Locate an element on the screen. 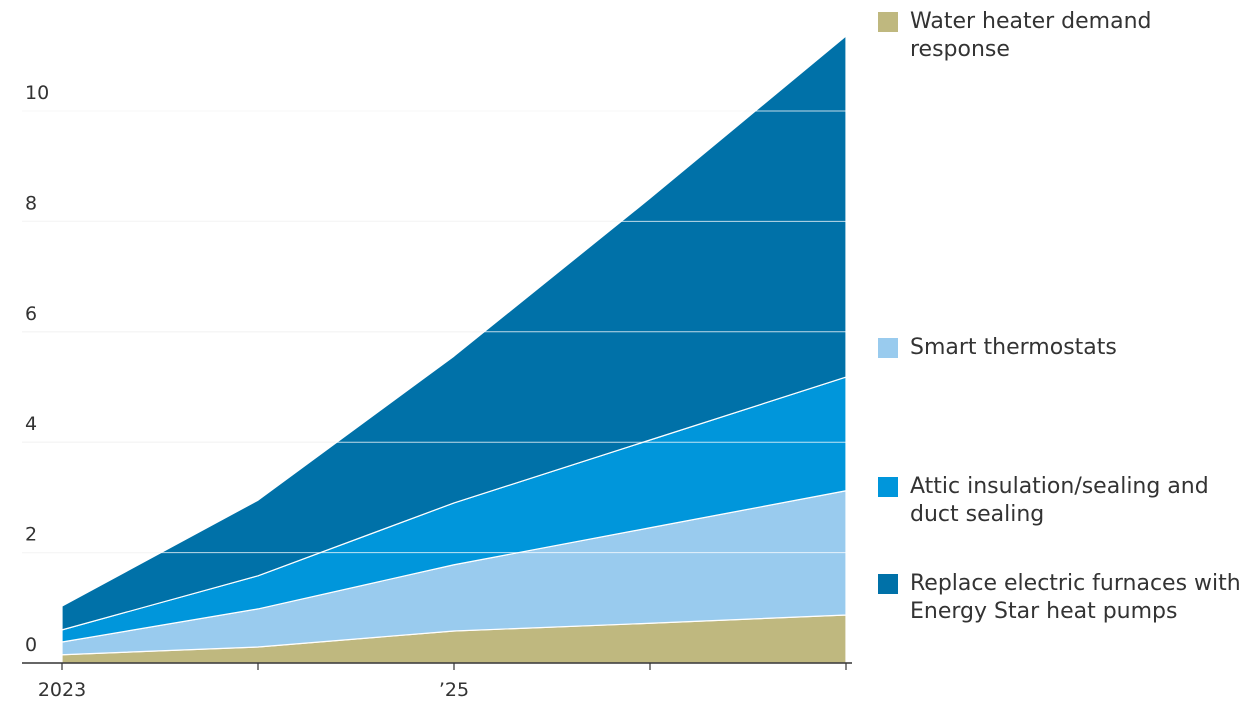 The height and width of the screenshot is (702, 1251). y-tick-label: 2 is located at coordinates (31, 535).